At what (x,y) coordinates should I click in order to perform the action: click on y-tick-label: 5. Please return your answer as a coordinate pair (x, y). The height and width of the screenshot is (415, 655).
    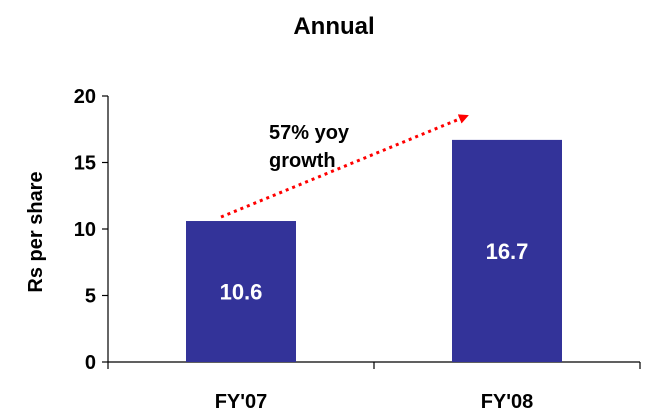
    Looking at the image, I should click on (90, 297).